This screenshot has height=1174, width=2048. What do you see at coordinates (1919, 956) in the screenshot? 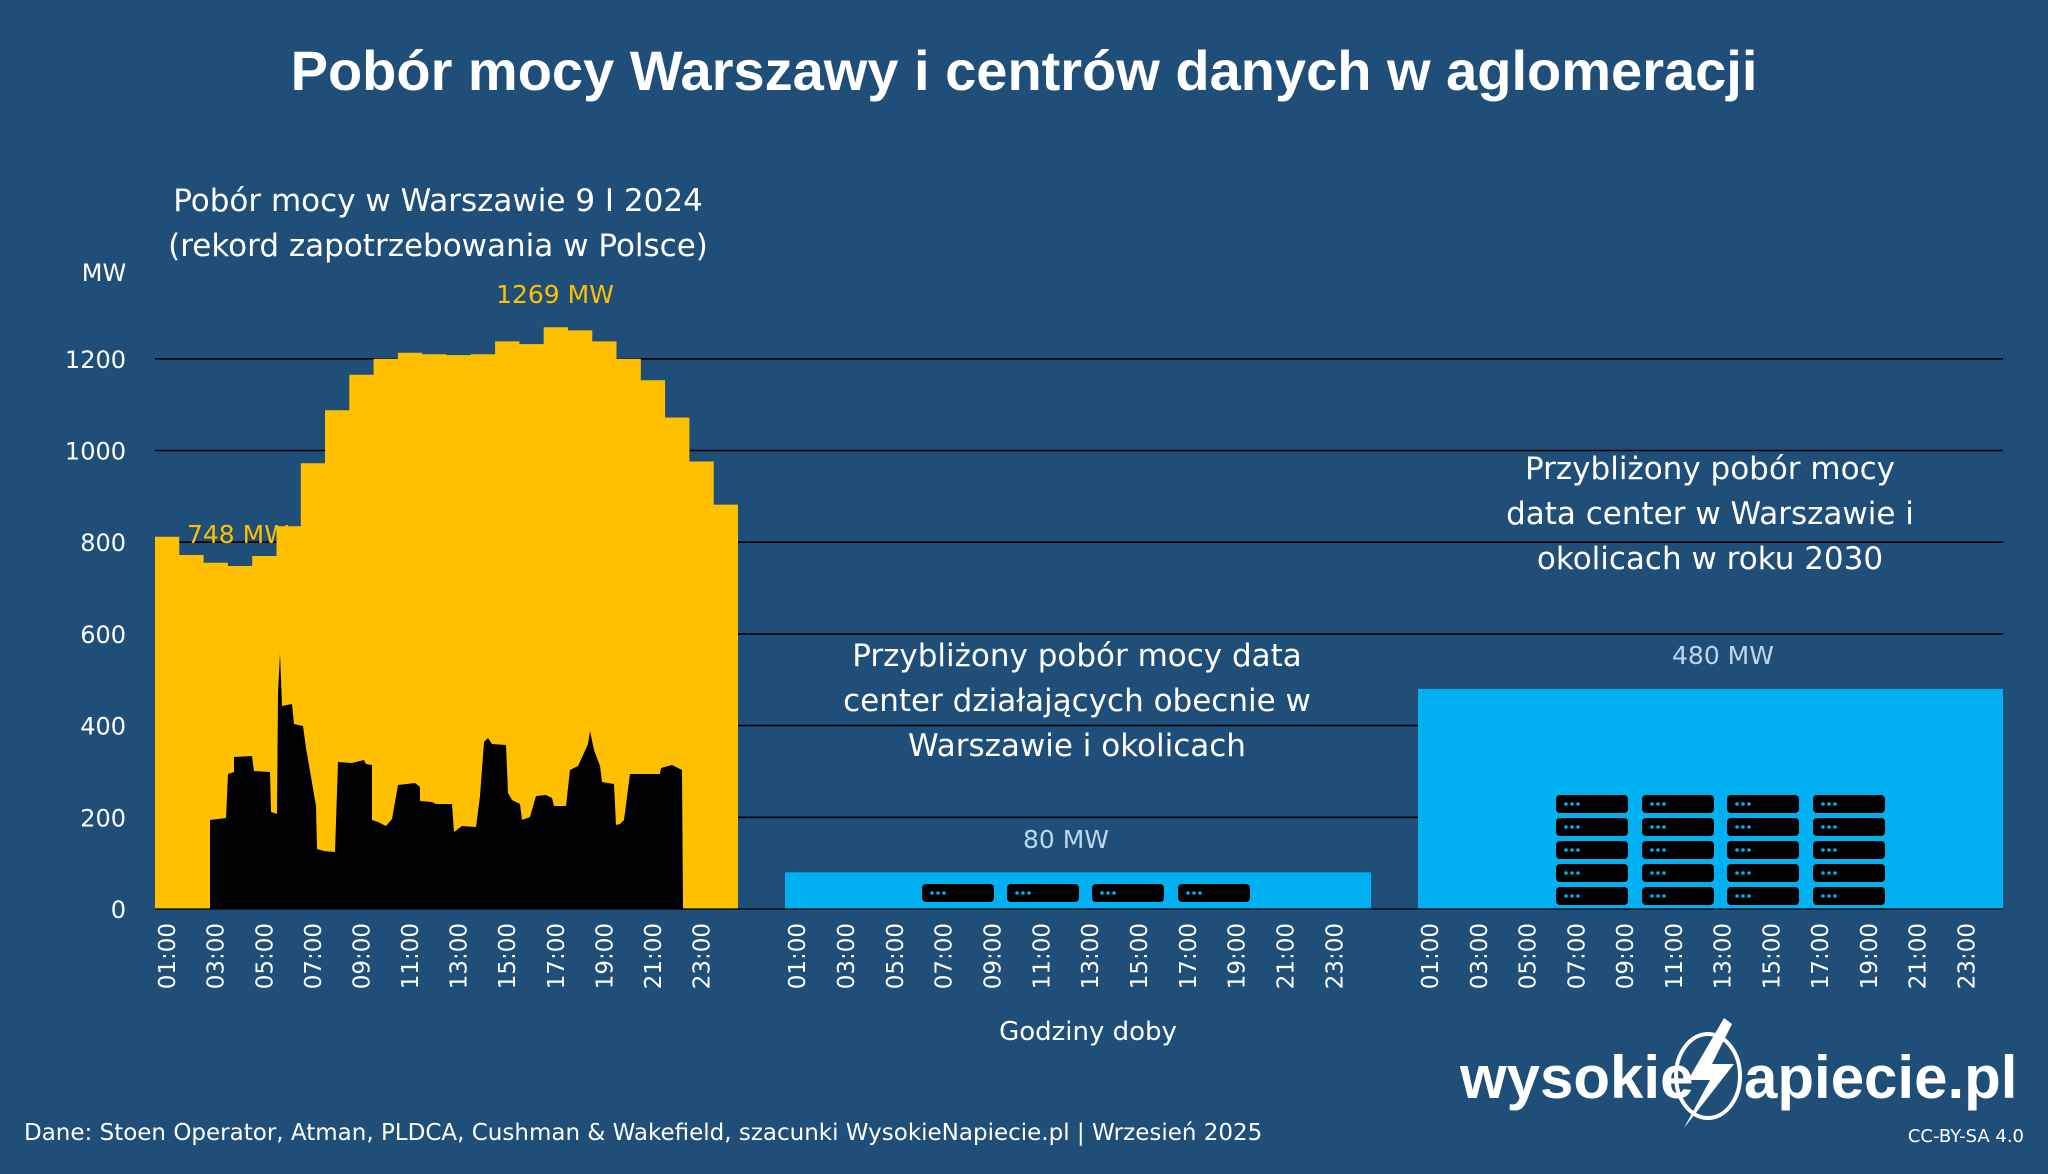
I see `x-tick-label: 21:00` at bounding box center [1919, 956].